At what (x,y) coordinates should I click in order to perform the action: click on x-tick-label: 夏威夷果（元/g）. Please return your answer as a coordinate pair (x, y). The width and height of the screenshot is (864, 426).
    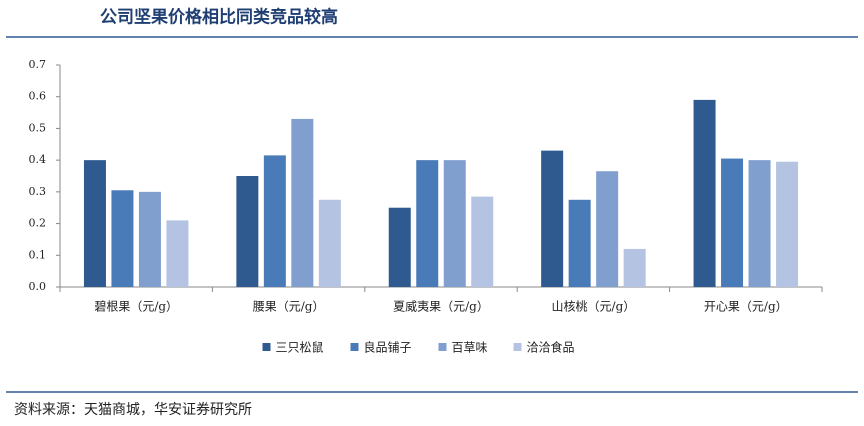
    Looking at the image, I should click on (441, 306).